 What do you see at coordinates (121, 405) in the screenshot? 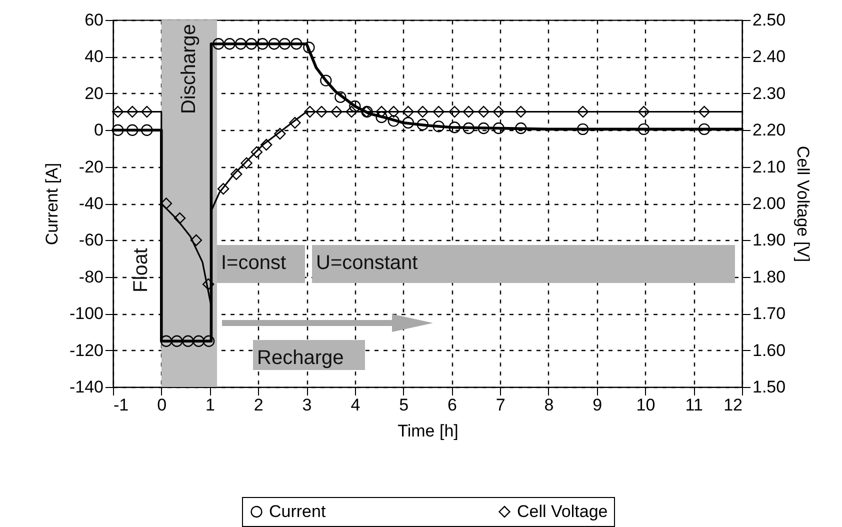
I see `x-tick-label: -1` at bounding box center [121, 405].